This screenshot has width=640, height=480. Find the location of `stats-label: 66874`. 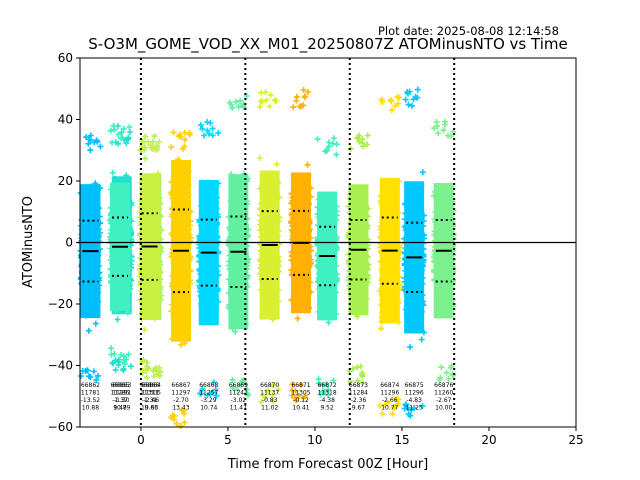

stats-label: 66874 is located at coordinates (389, 385).